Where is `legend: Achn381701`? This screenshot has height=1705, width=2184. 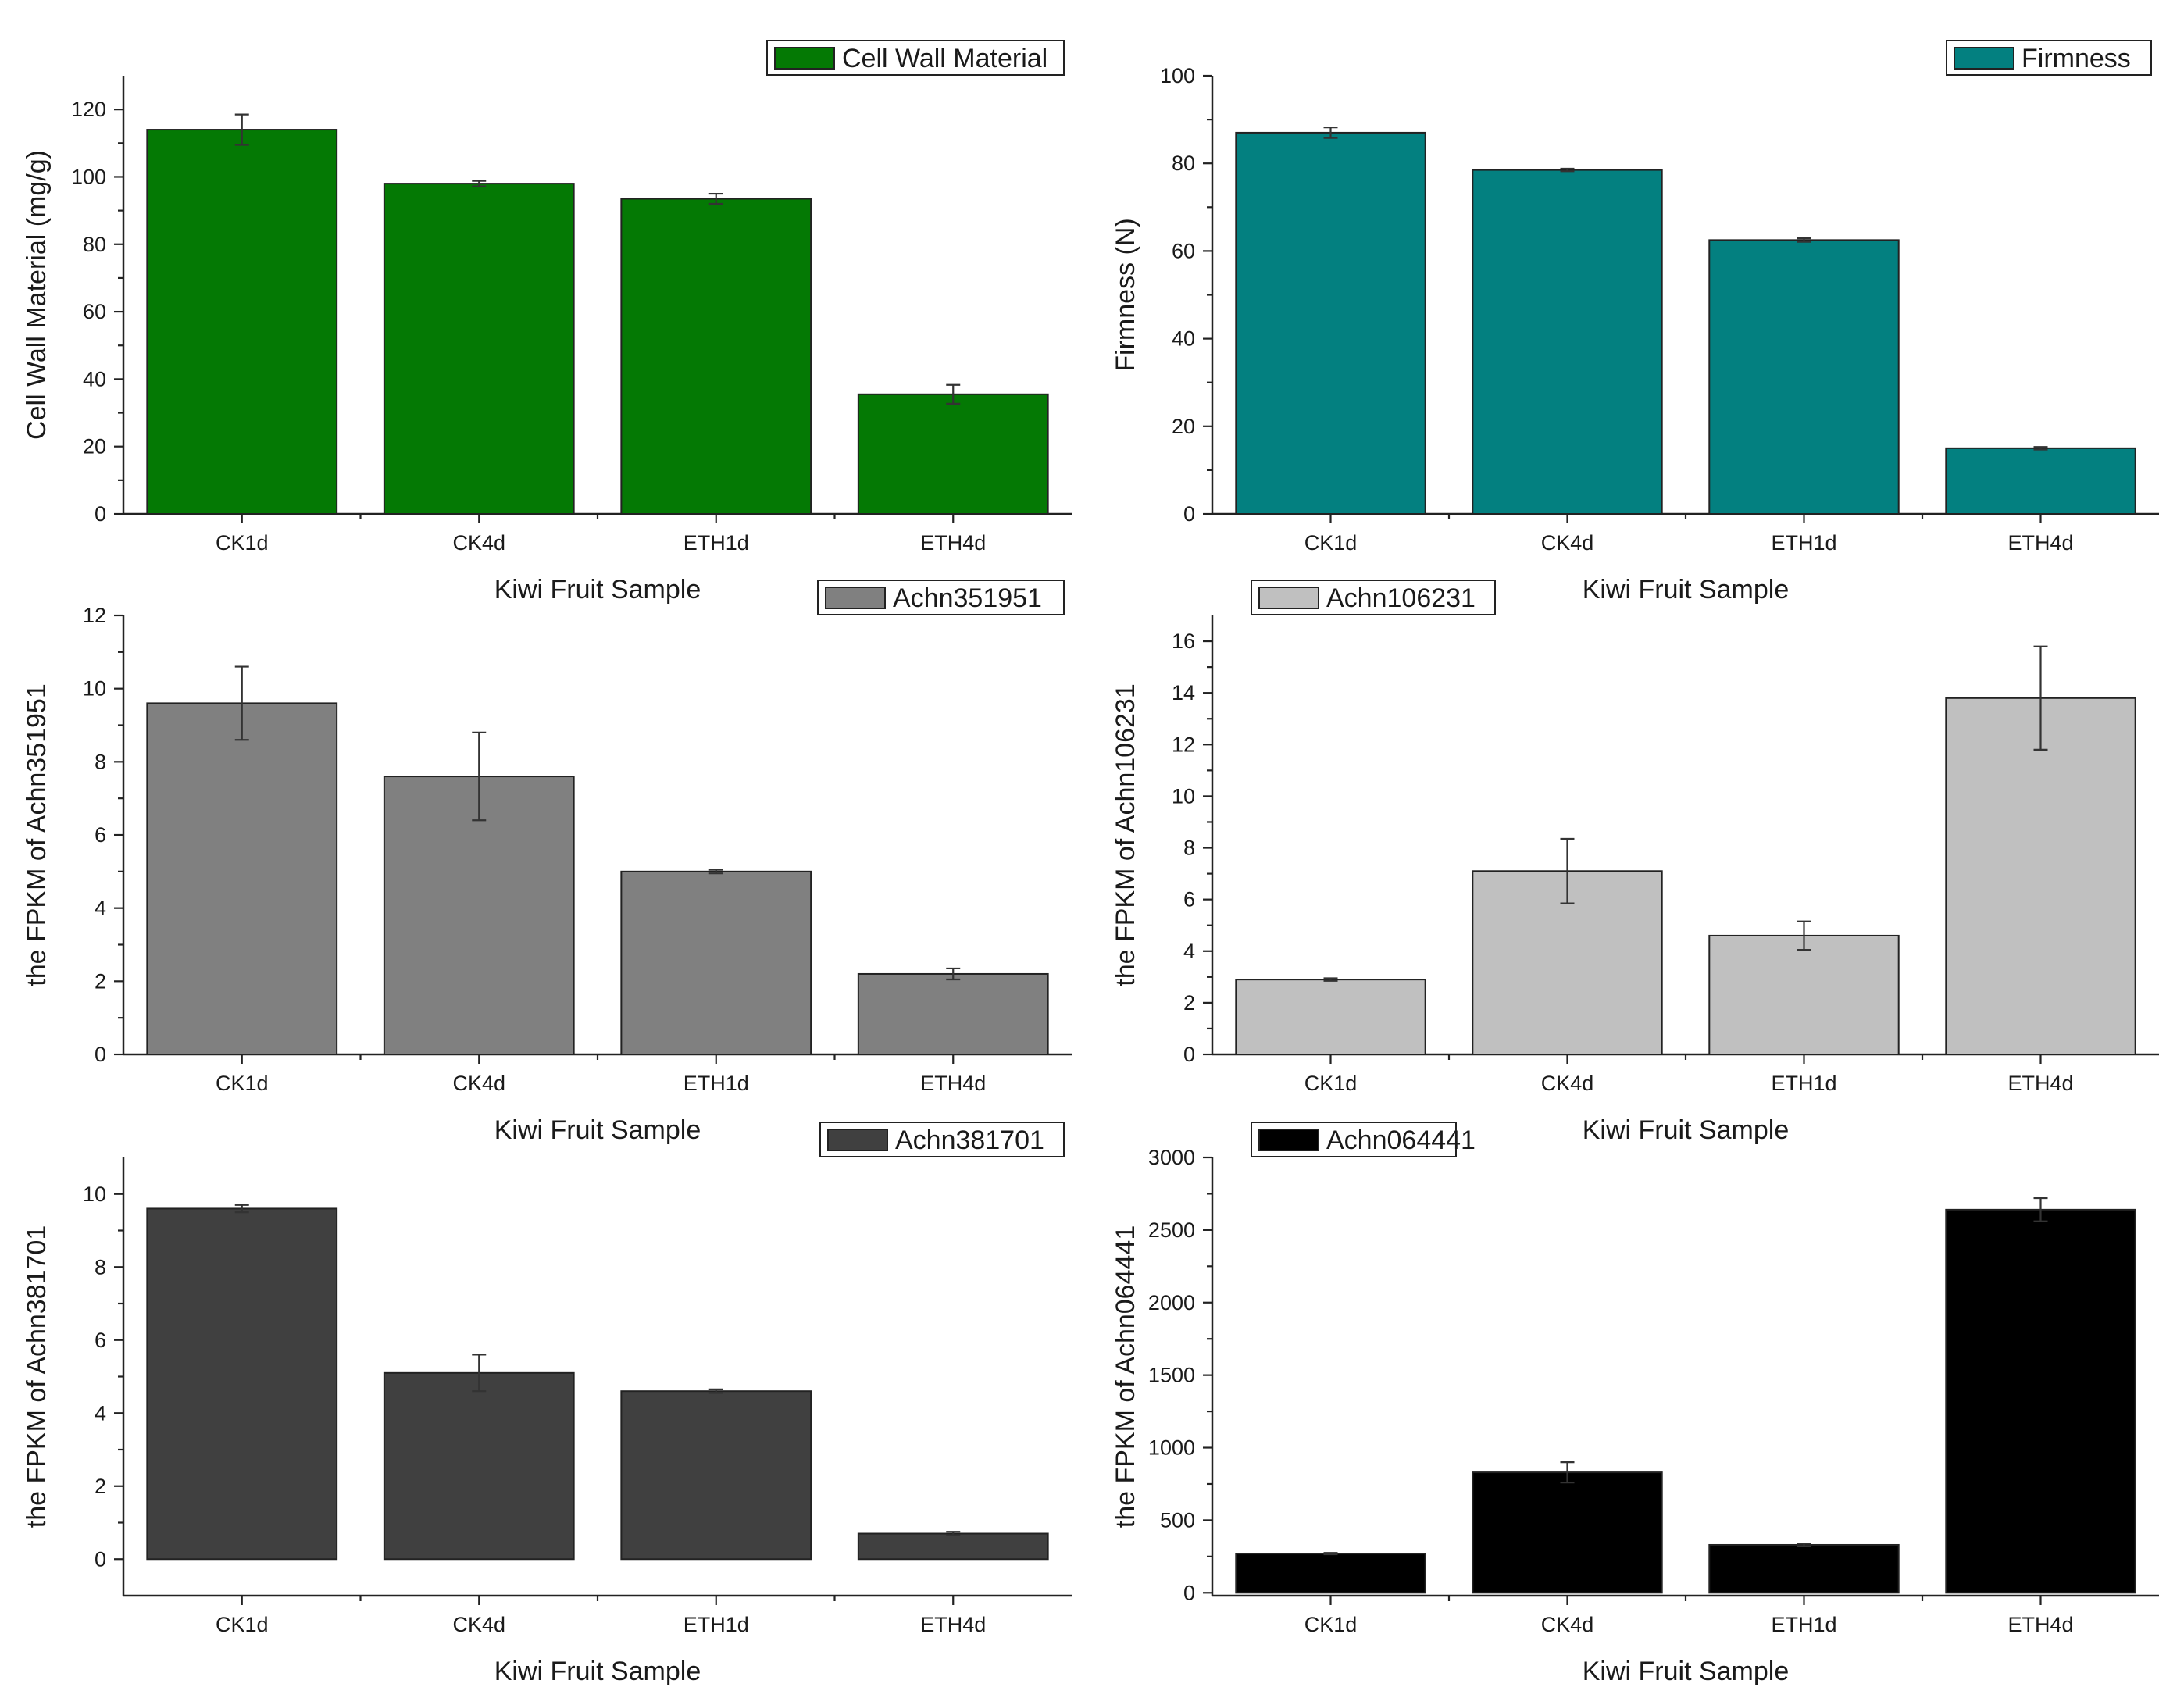
legend: Achn381701 is located at coordinates (942, 1139).